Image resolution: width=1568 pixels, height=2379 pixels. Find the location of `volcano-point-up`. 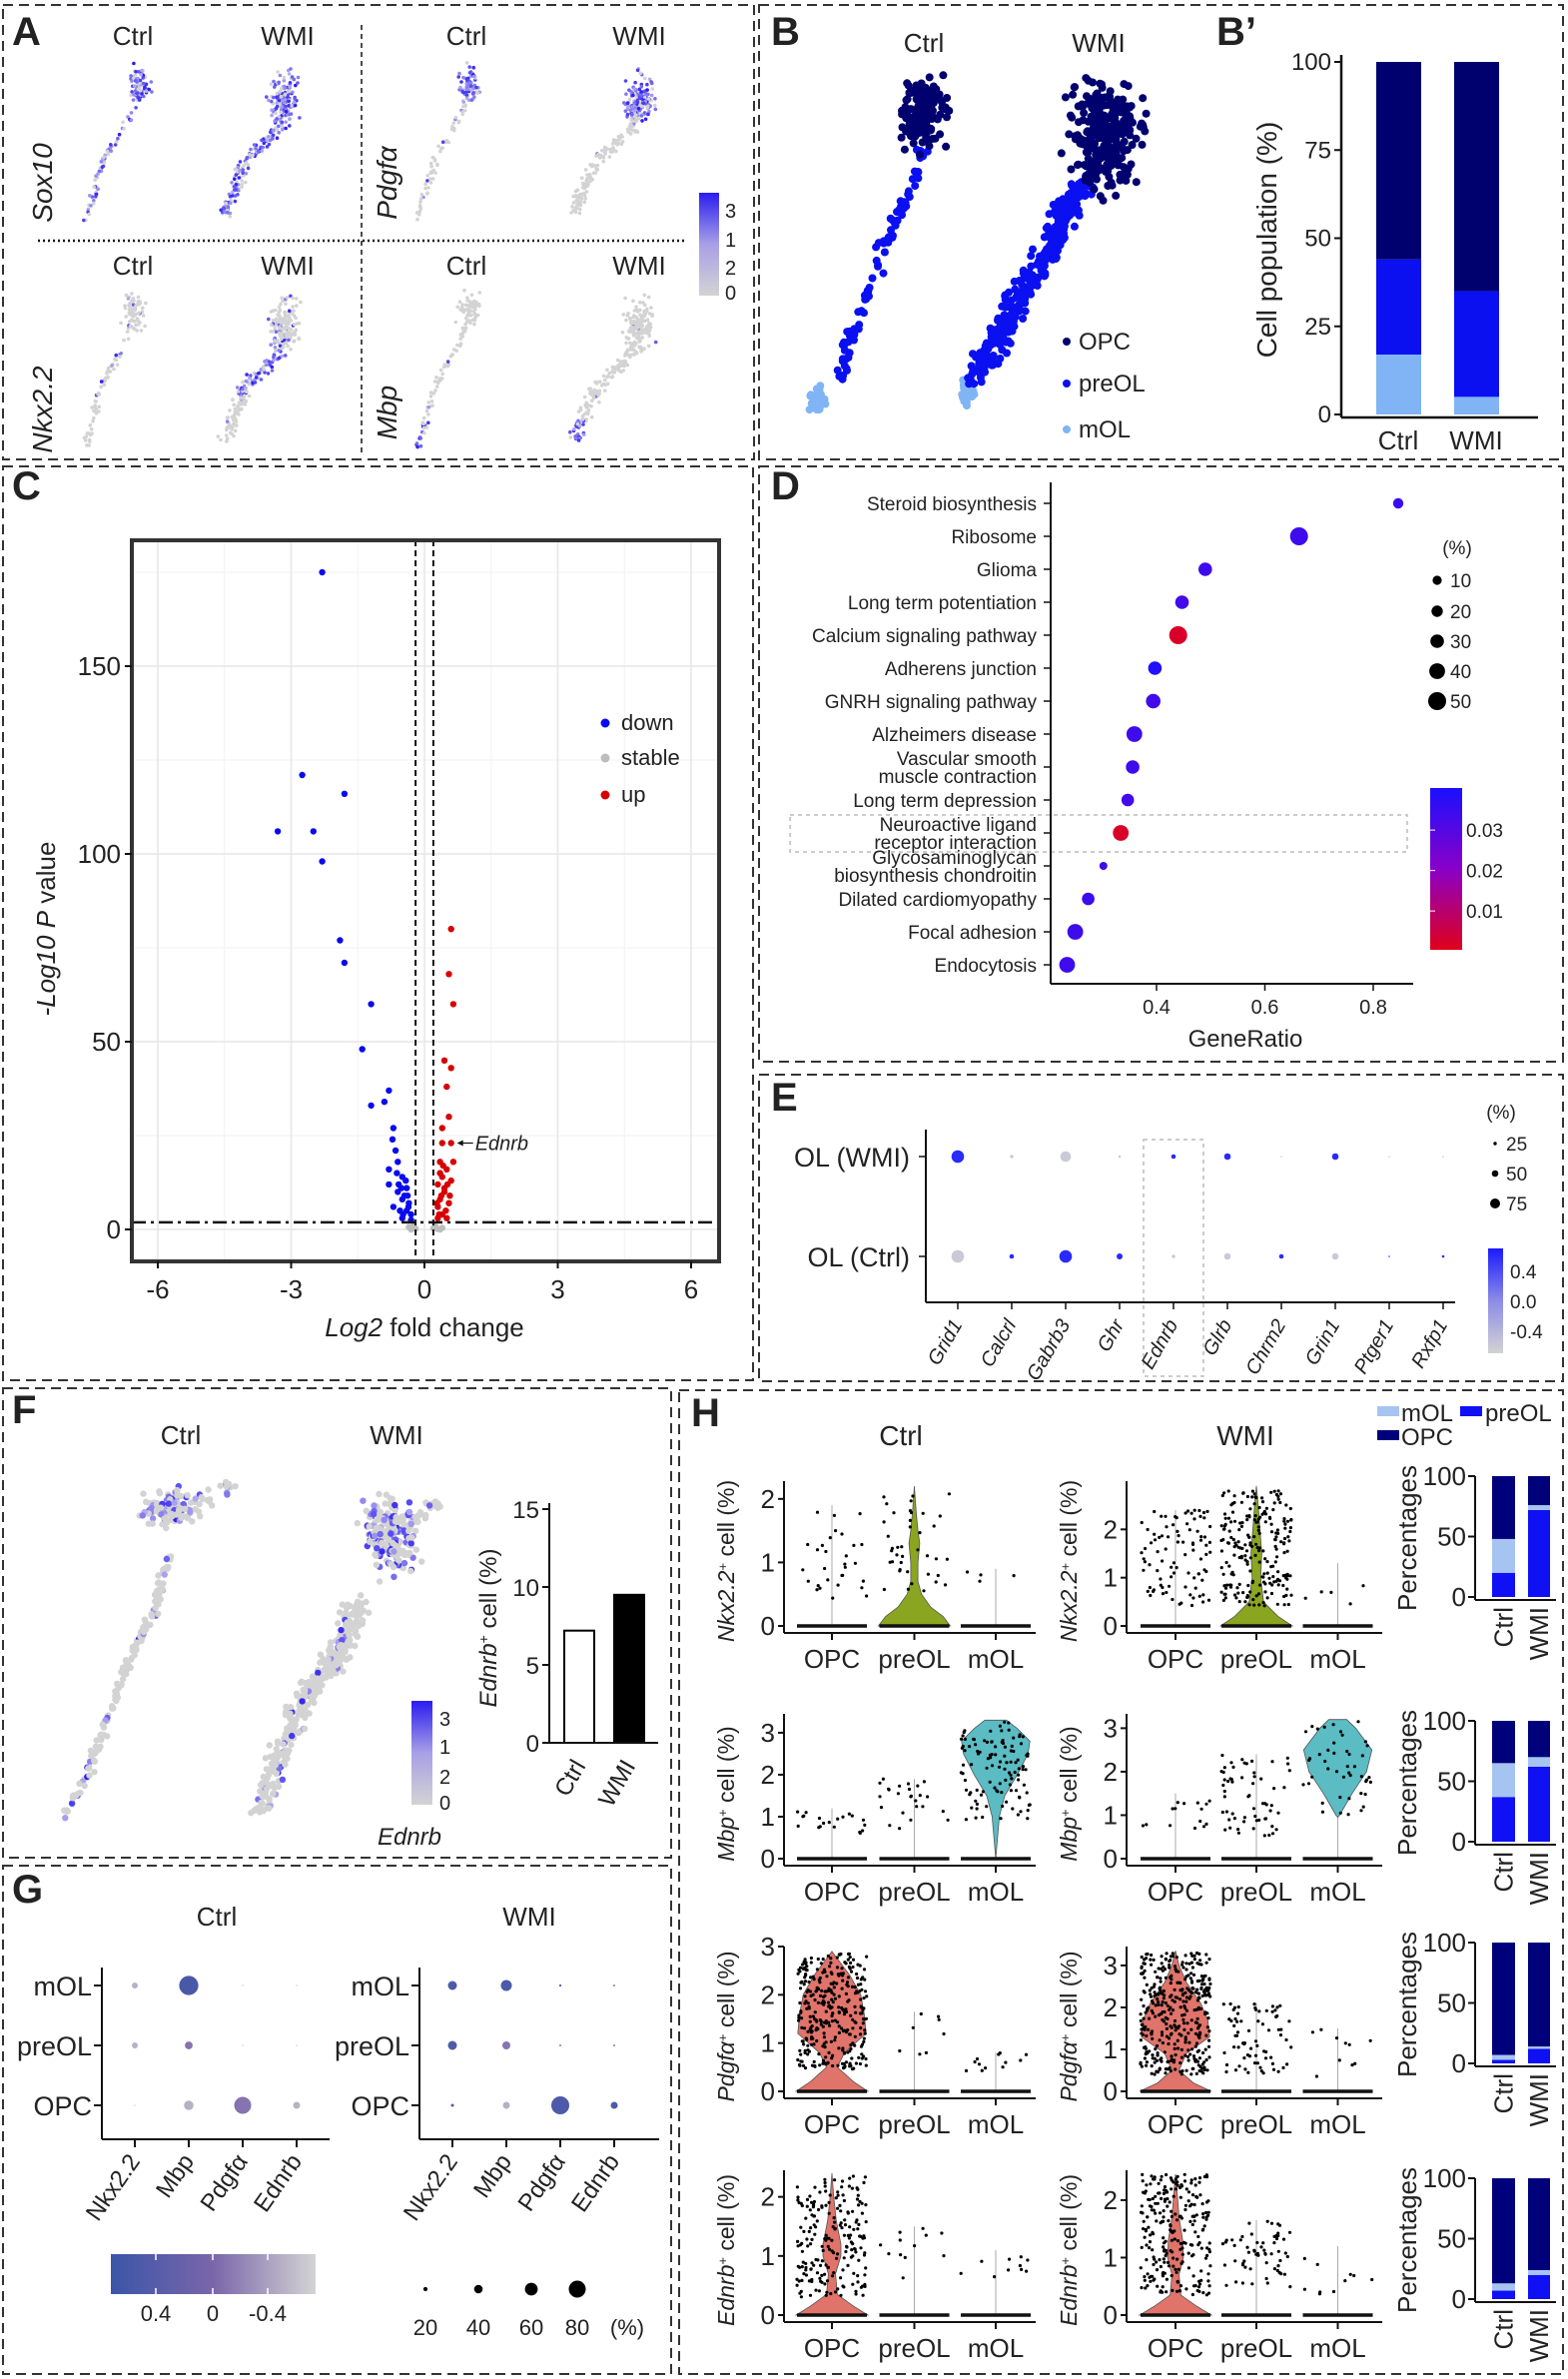

volcano-point-up is located at coordinates (441, 1195).